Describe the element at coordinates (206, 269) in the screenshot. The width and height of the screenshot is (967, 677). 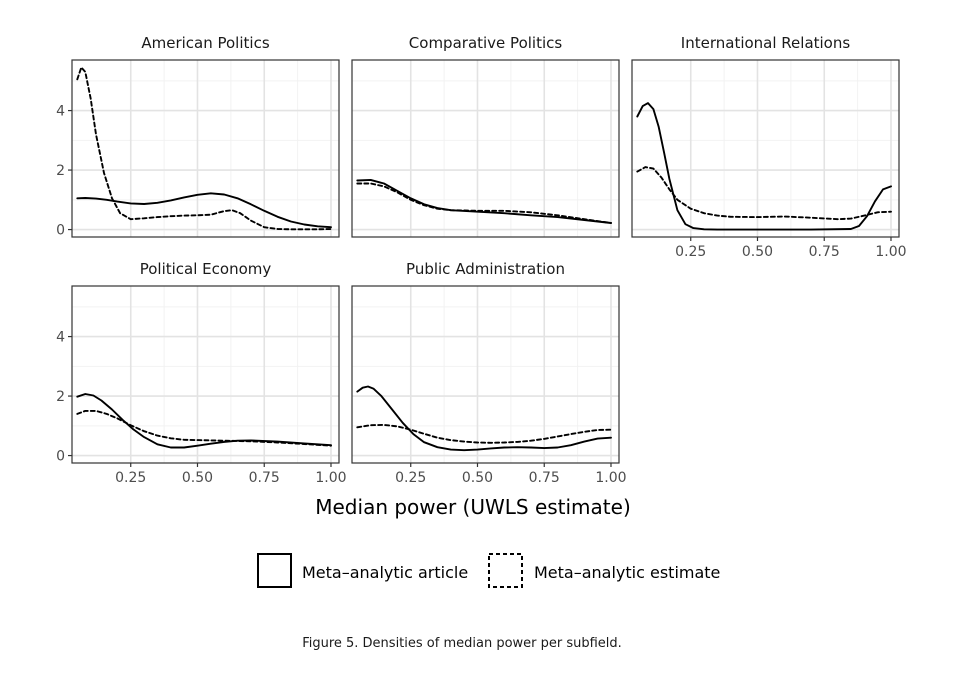
I see `panel-title: Political Economy` at that location.